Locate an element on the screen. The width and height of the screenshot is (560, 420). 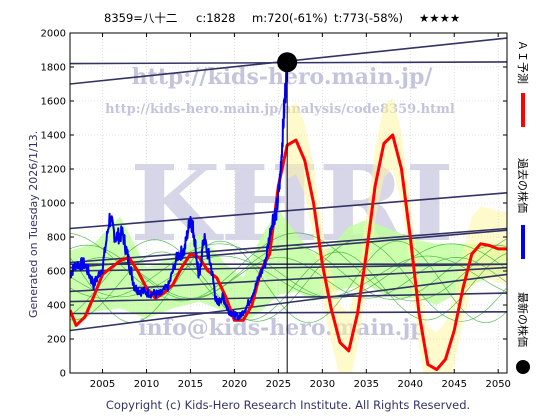
y-tick-label: 2000 is located at coordinates (53, 34).